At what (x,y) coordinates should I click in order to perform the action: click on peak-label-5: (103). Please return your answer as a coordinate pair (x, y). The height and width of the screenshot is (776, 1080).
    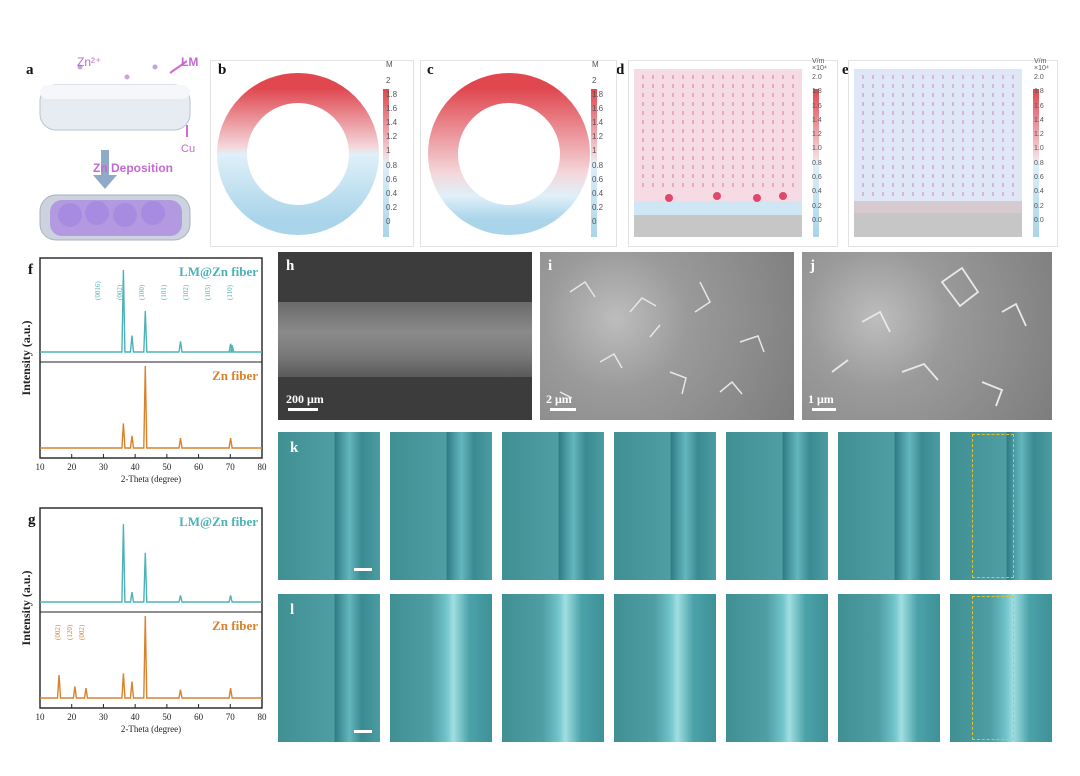
    Looking at the image, I should click on (208, 292).